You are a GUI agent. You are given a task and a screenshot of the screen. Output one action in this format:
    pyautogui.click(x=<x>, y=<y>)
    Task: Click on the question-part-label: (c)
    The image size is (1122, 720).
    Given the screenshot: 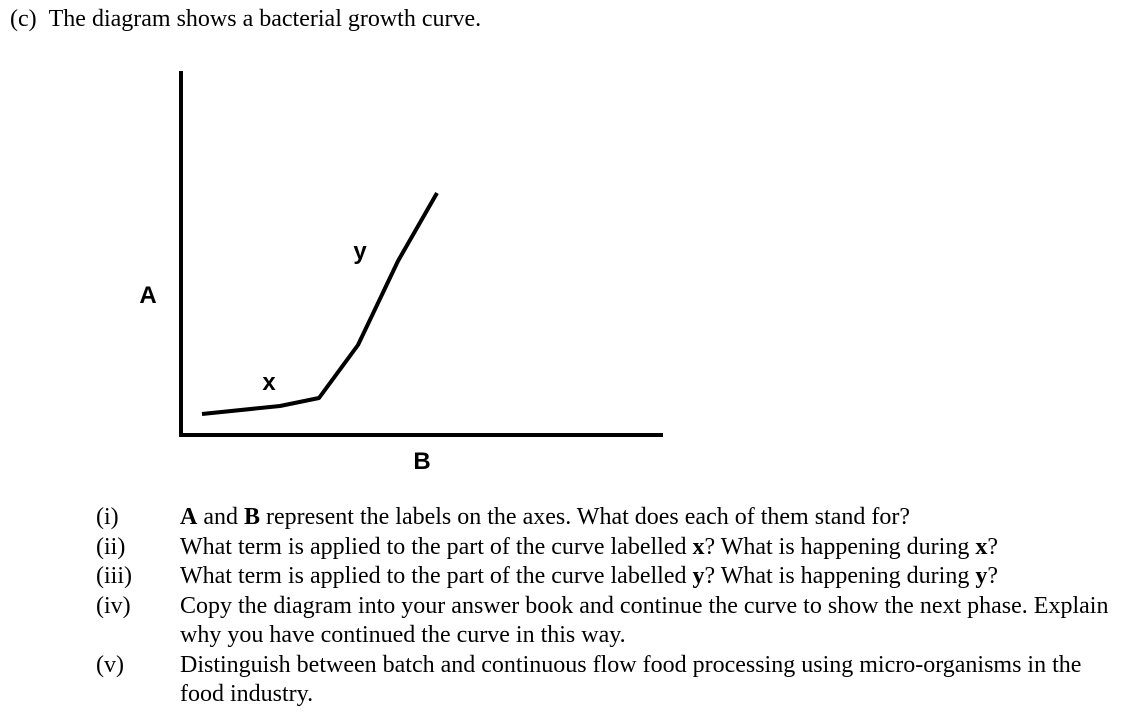 What is the action you would take?
    pyautogui.click(x=23, y=19)
    